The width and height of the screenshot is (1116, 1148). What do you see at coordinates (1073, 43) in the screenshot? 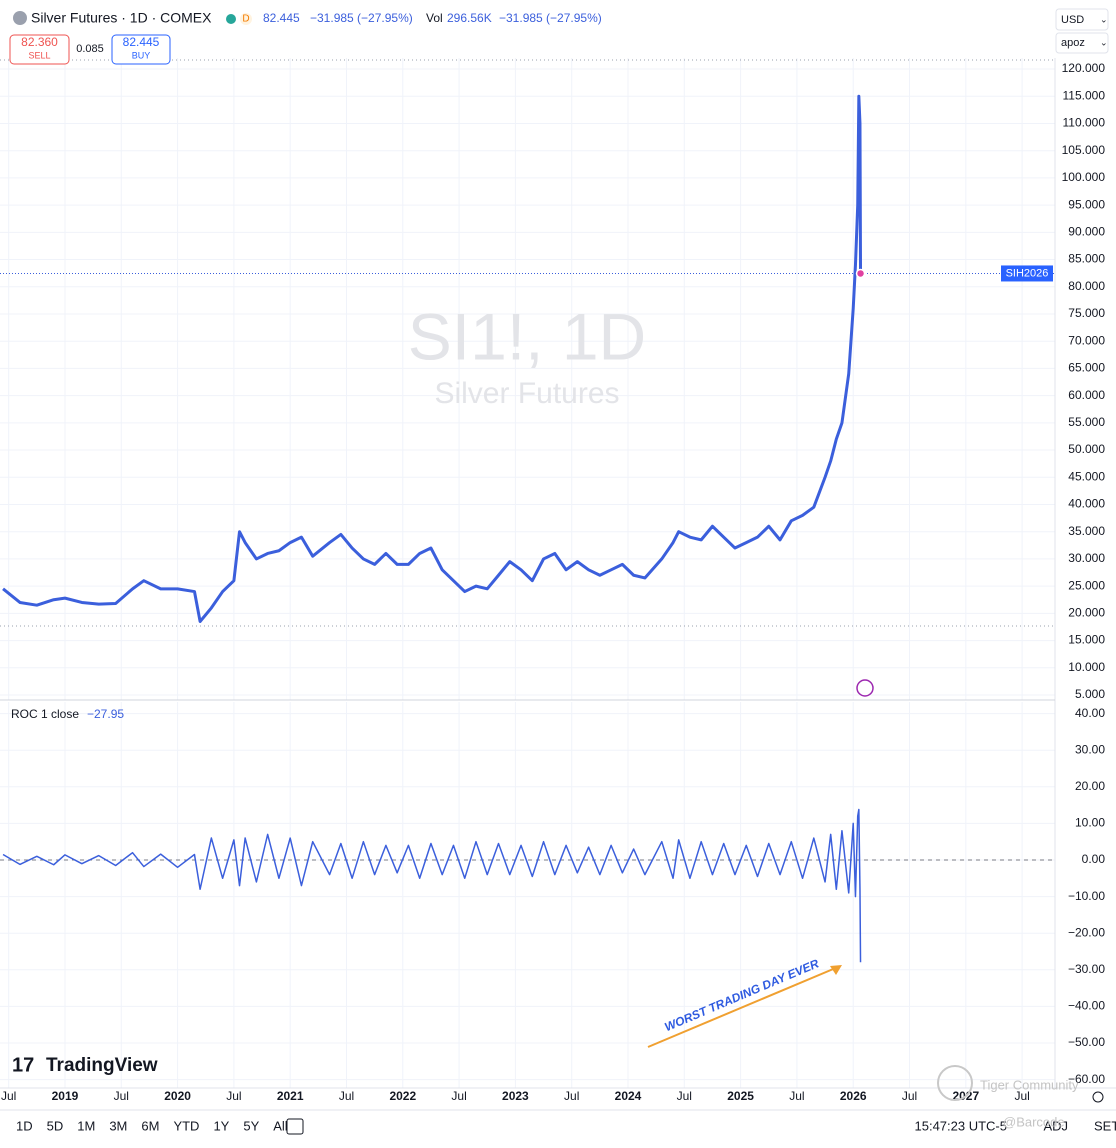
I see `scale-menu-label: apoz` at bounding box center [1073, 43].